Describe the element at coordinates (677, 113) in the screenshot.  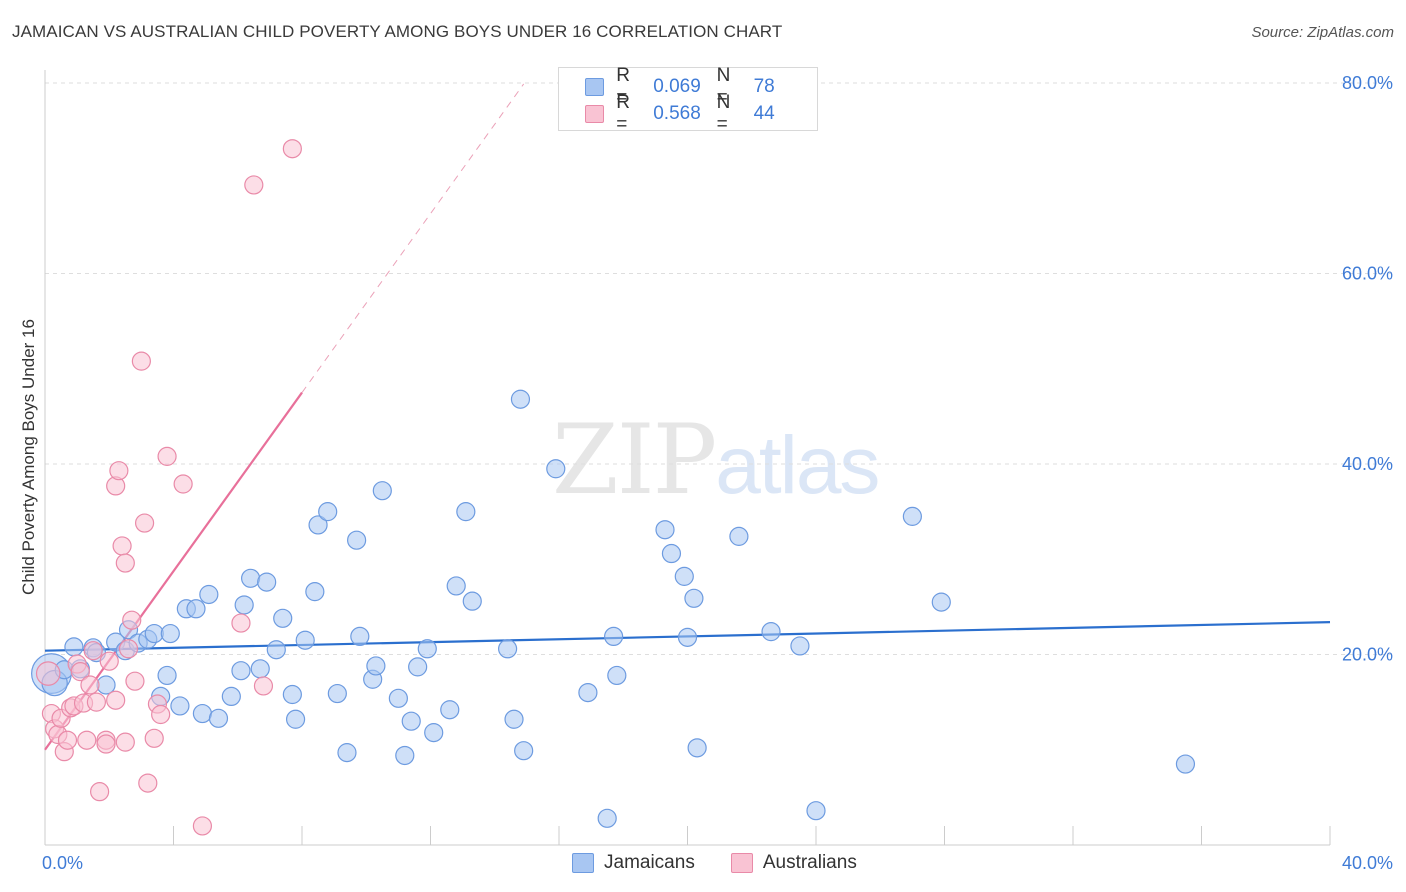
I see `legend-r-value: 0.568` at that location.